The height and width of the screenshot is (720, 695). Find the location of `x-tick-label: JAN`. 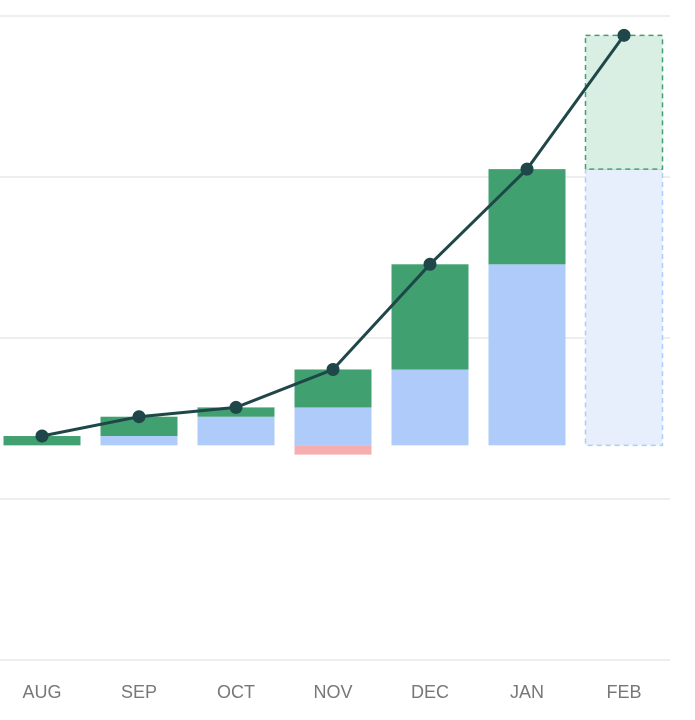

x-tick-label: JAN is located at coordinates (527, 692).